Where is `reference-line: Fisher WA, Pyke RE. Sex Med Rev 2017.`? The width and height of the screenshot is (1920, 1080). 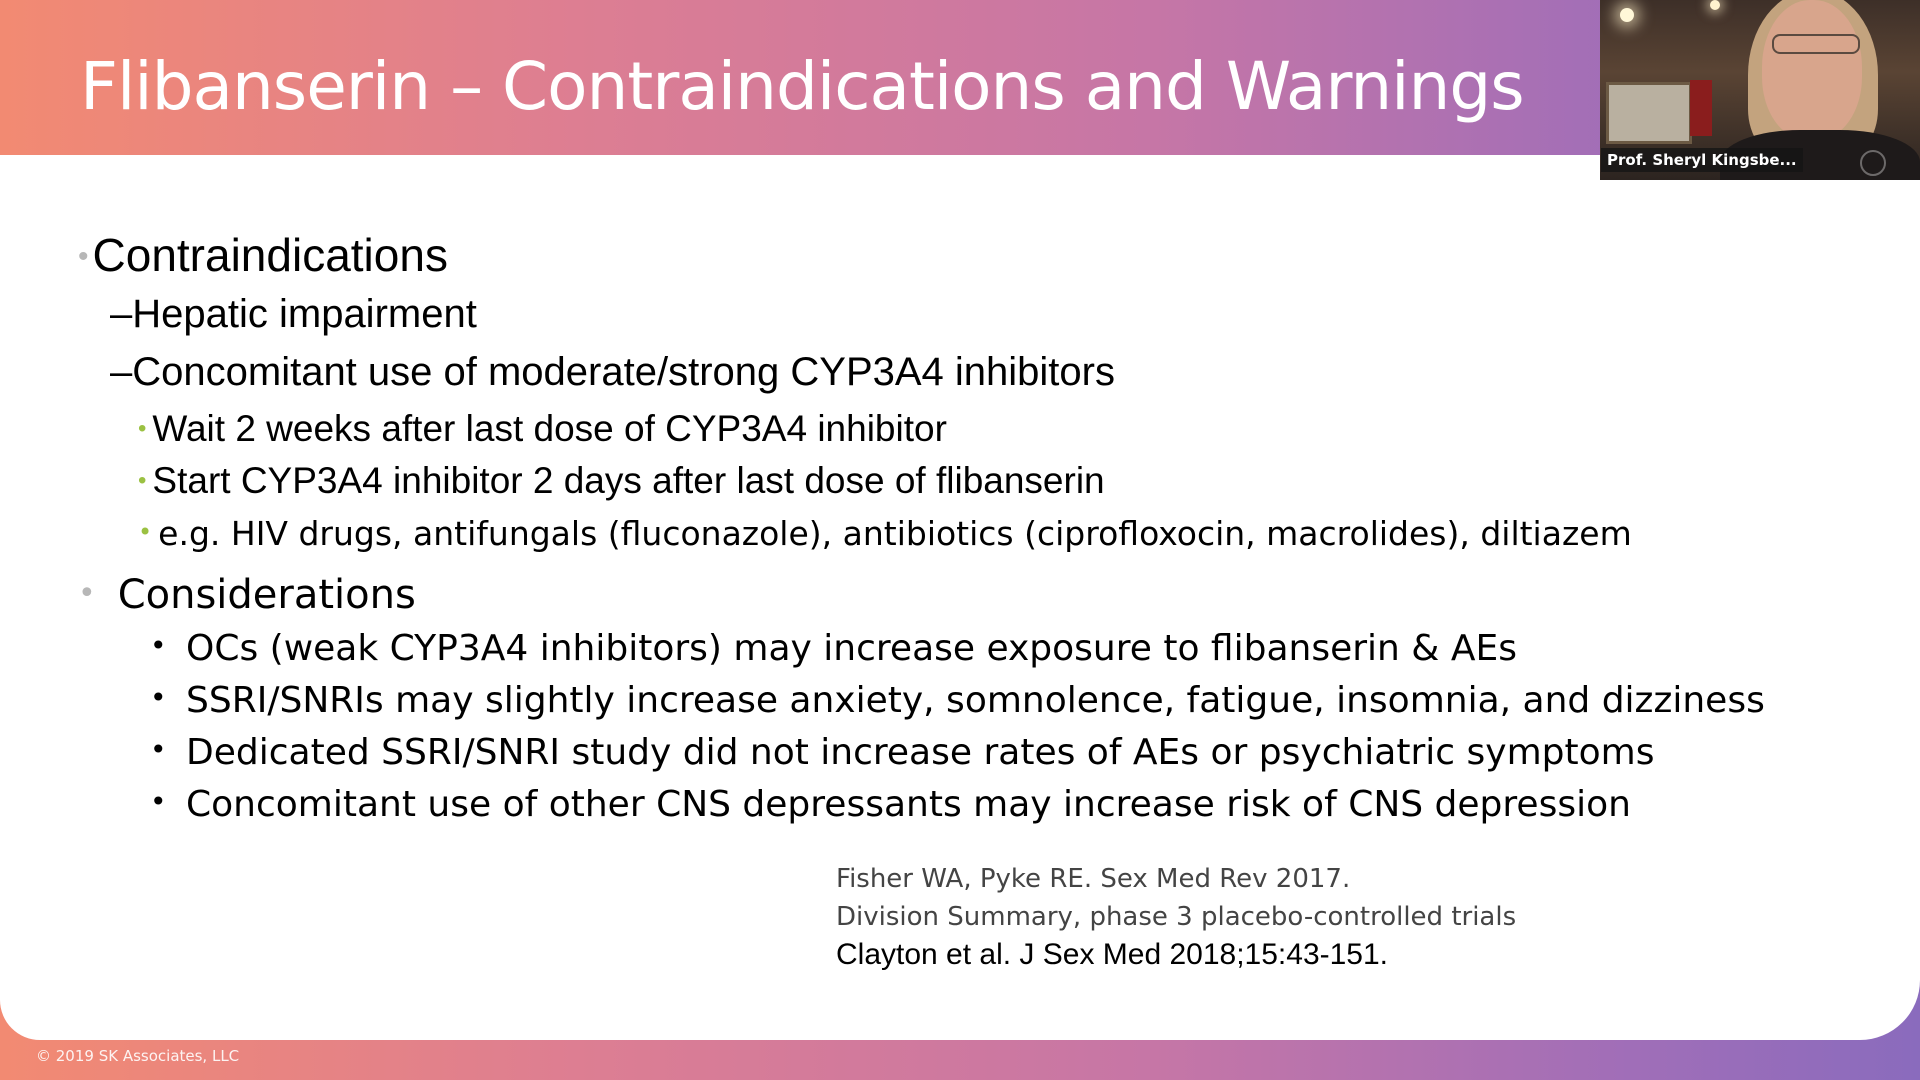 reference-line: Fisher WA, Pyke RE. Sex Med Rev 2017. is located at coordinates (1093, 879).